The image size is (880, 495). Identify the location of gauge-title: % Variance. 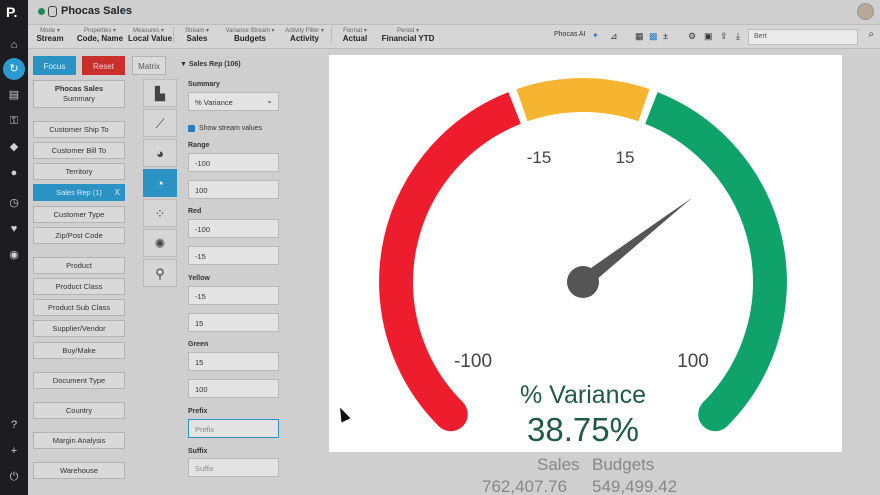
(583, 395).